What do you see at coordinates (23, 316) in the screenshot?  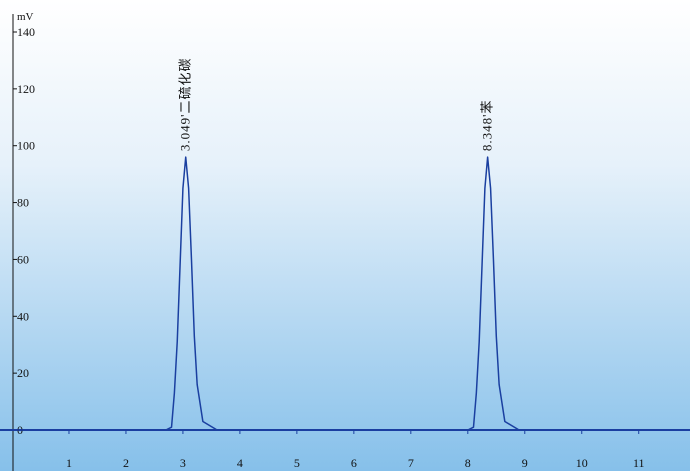 I see `y-tick-label: 40` at bounding box center [23, 316].